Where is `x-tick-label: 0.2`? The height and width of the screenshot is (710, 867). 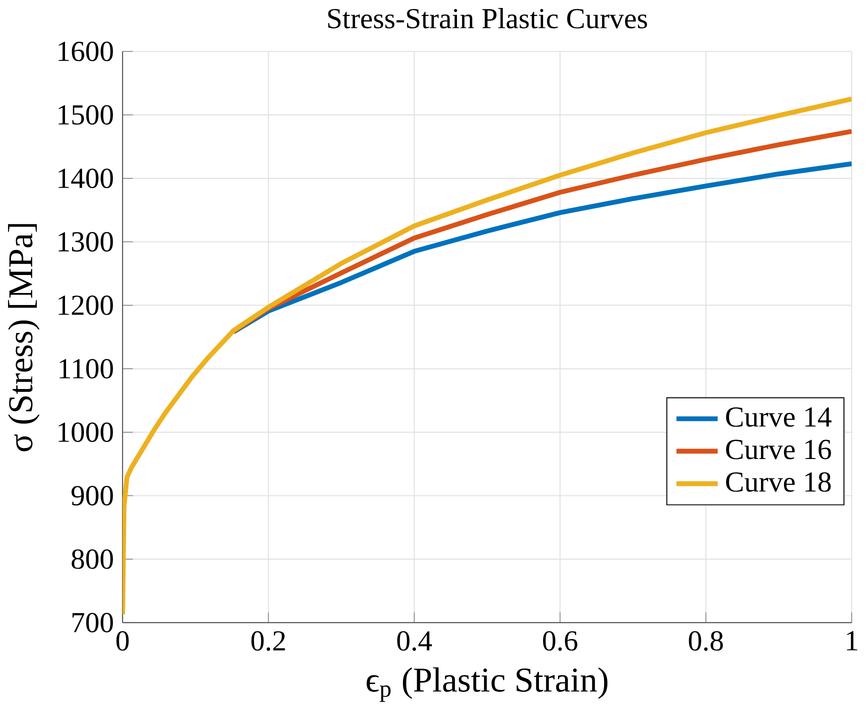 x-tick-label: 0.2 is located at coordinates (268, 641).